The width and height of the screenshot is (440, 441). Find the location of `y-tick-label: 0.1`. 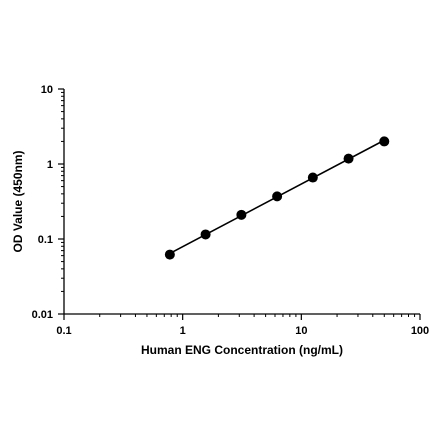

y-tick-label: 0.1 is located at coordinates (45, 240).